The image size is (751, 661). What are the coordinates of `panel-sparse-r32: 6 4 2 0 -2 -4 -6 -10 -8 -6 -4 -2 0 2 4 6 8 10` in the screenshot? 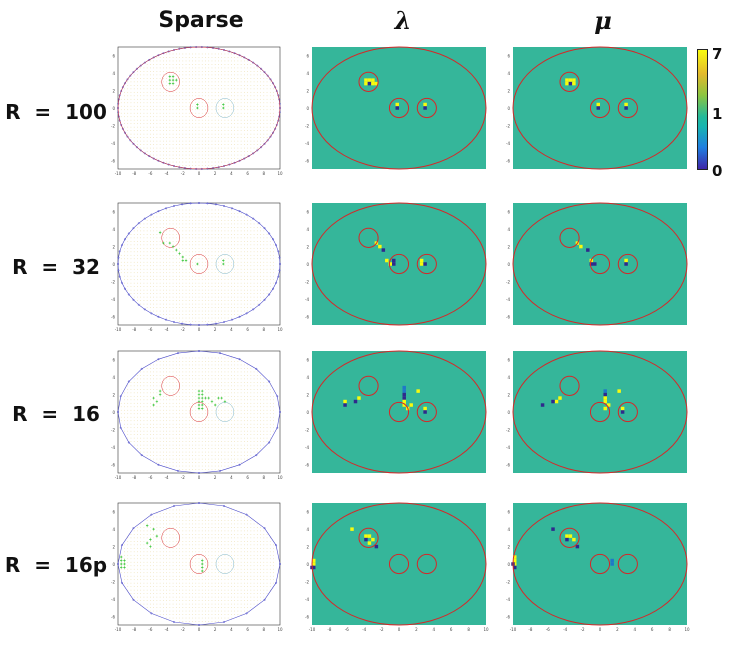 It's located at (197, 266).